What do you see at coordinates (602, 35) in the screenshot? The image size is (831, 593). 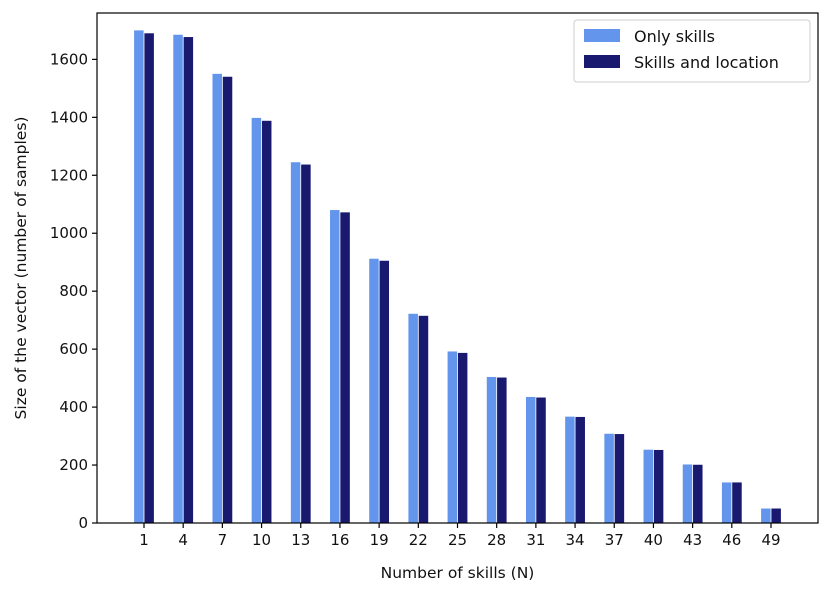 I see `legend-swatch-only-skills` at bounding box center [602, 35].